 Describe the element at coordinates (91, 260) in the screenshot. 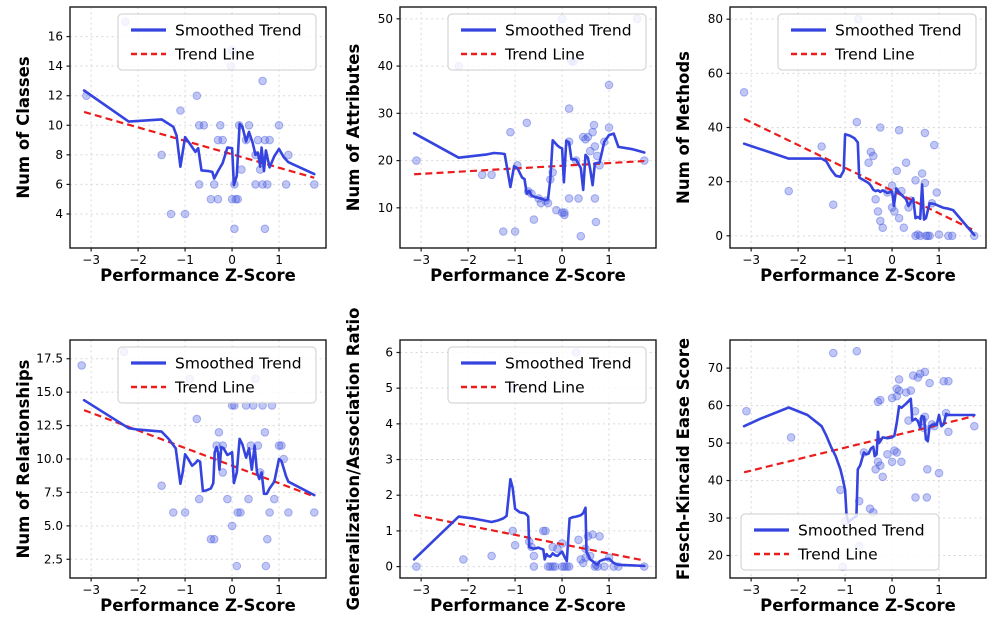

I see `x-tick-label: −3` at that location.